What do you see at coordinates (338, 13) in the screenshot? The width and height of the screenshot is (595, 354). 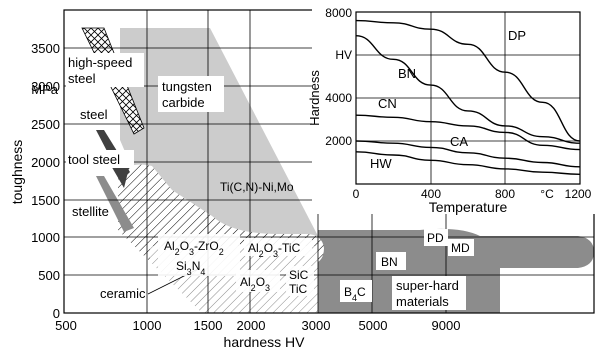 I see `inset-y-tick: 8000` at bounding box center [338, 13].